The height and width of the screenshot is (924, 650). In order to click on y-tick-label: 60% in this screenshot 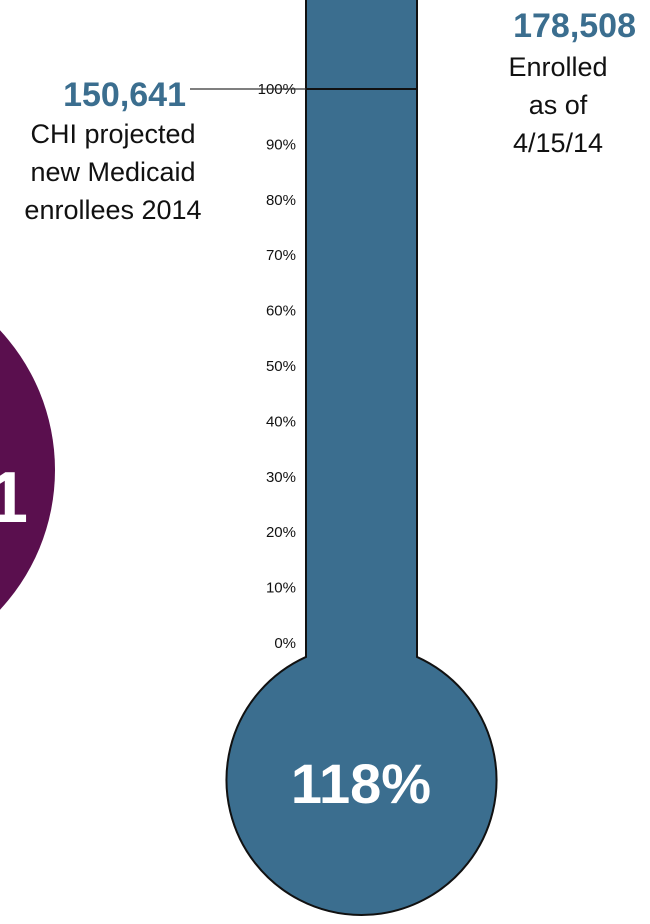, I will do `click(281, 311)`.